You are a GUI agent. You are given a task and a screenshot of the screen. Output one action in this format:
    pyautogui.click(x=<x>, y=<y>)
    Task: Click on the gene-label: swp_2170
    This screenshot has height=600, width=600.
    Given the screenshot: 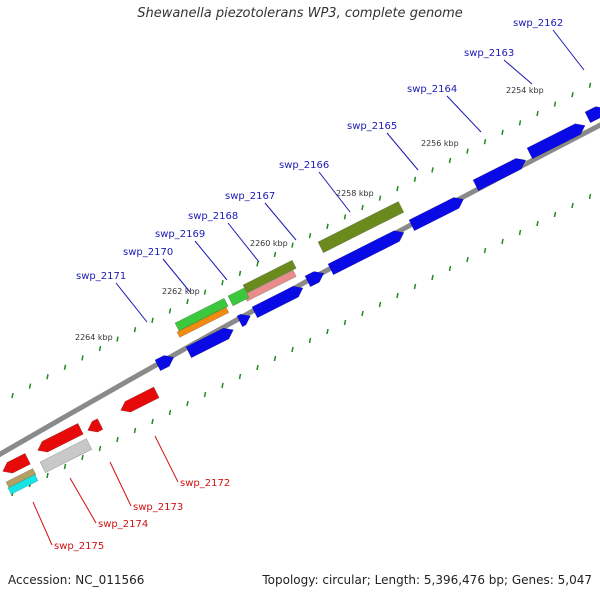 What is the action you would take?
    pyautogui.click(x=148, y=252)
    